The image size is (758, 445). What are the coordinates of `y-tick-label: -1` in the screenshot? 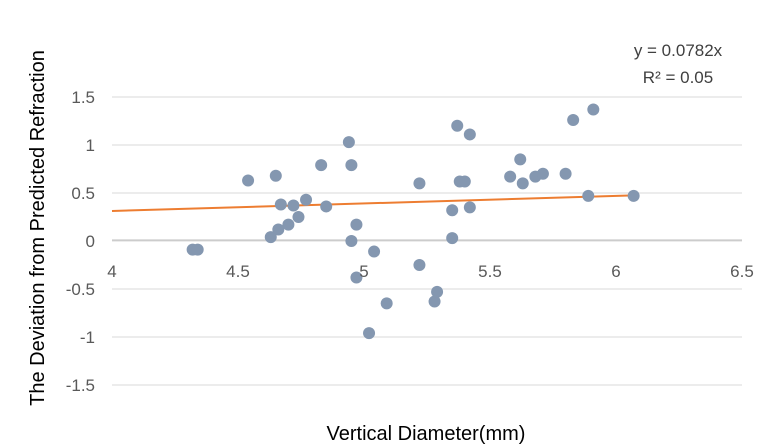 It's located at (87, 337).